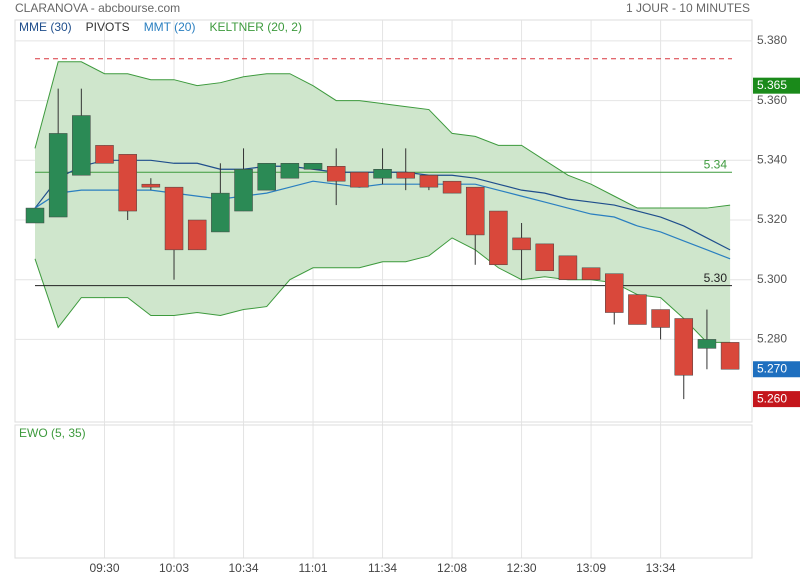 Image resolution: width=800 pixels, height=580 pixels. I want to click on legend-entry: PIVOTS, so click(108, 27).